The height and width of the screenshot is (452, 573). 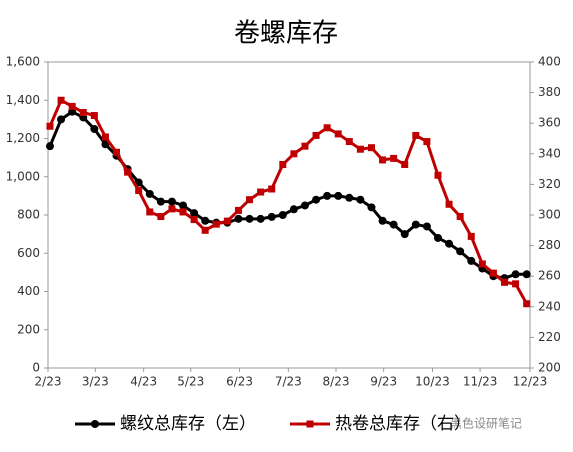 What do you see at coordinates (549, 245) in the screenshot?
I see `y2-tick-label: 280` at bounding box center [549, 245].